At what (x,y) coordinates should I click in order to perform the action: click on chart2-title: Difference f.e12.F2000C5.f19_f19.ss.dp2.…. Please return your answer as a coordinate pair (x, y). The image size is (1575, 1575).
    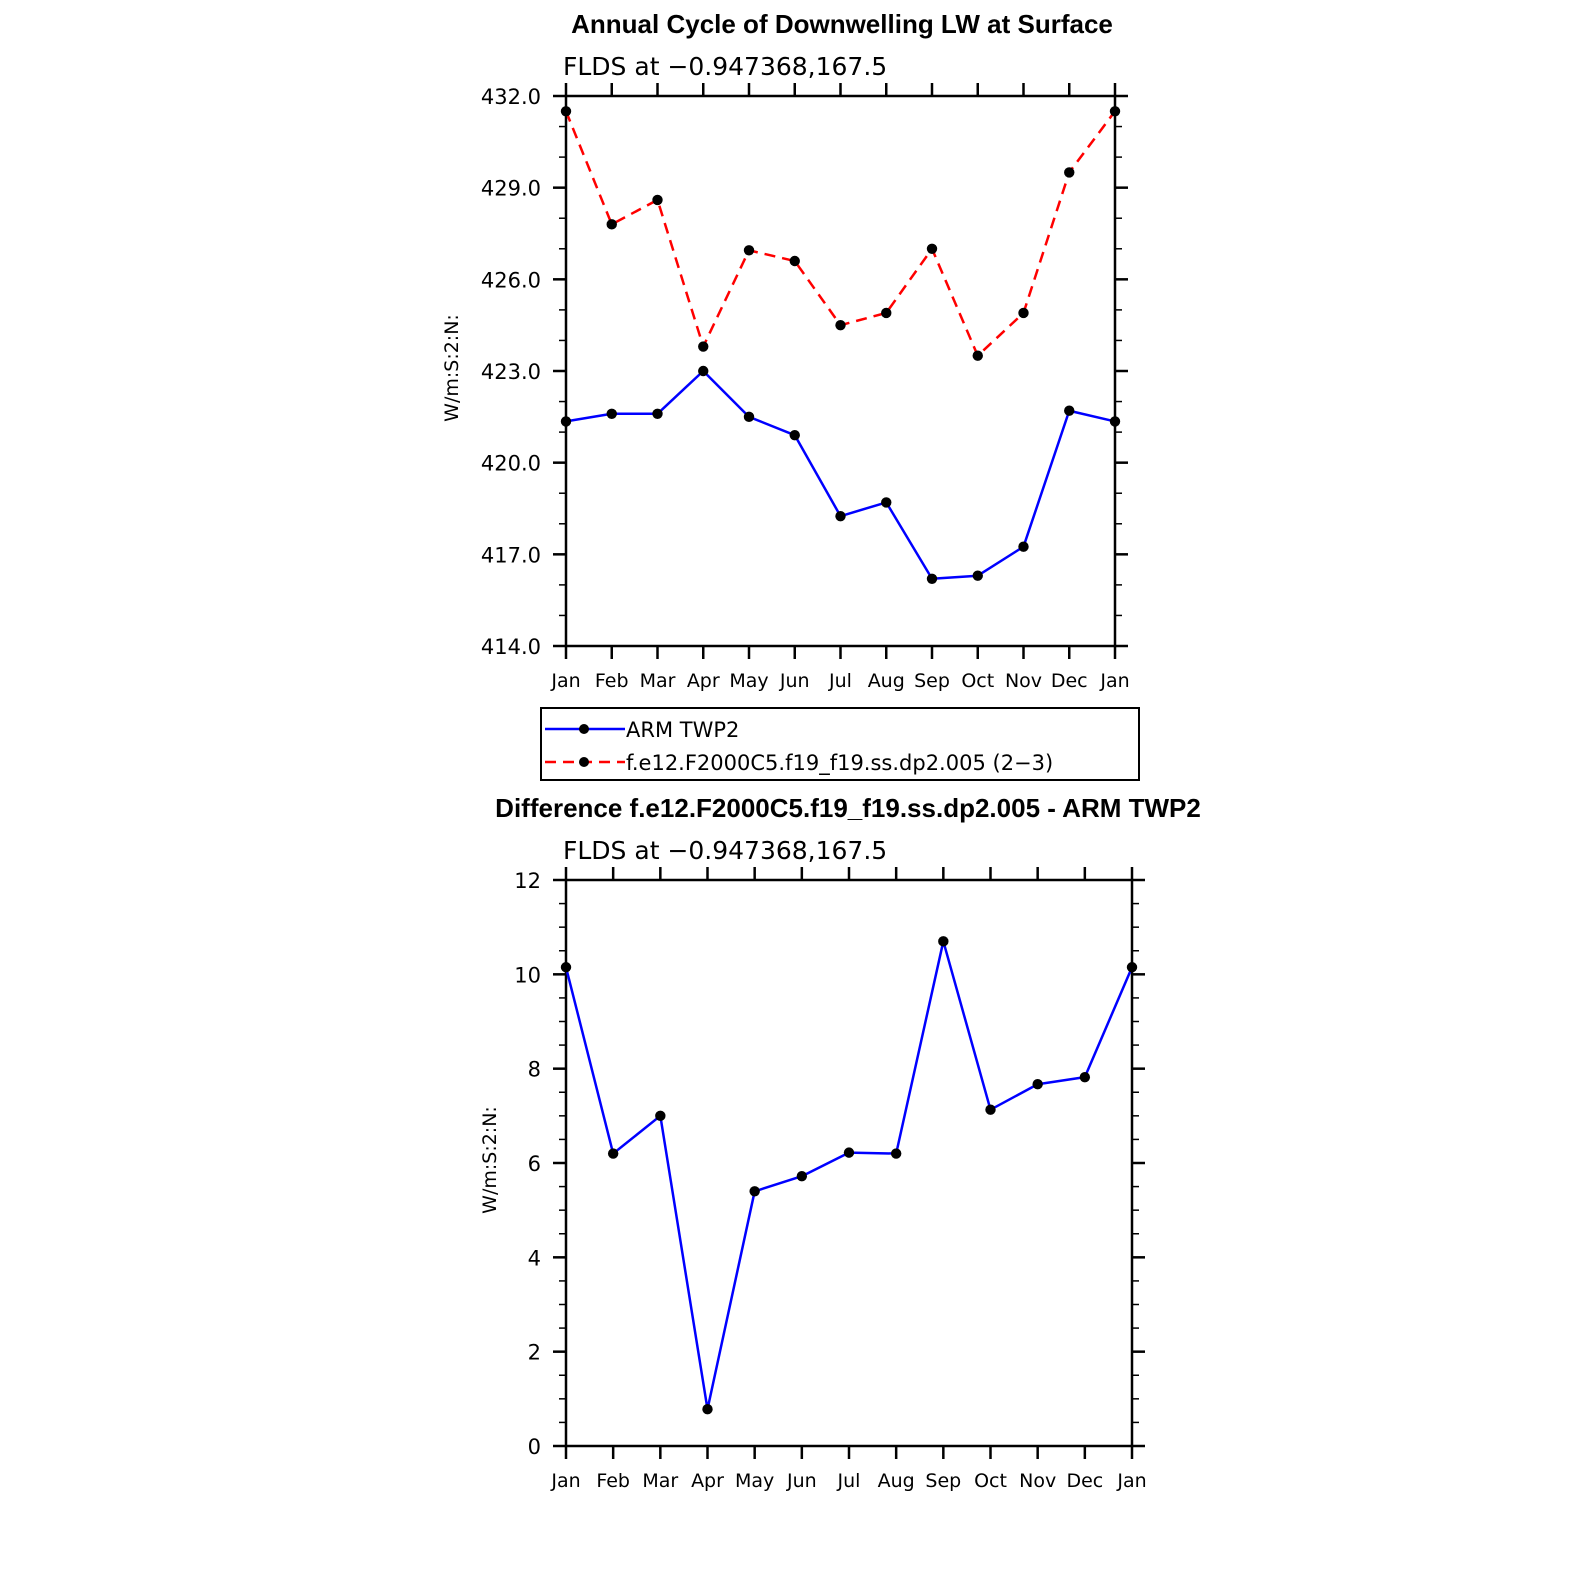
    Looking at the image, I should click on (848, 808).